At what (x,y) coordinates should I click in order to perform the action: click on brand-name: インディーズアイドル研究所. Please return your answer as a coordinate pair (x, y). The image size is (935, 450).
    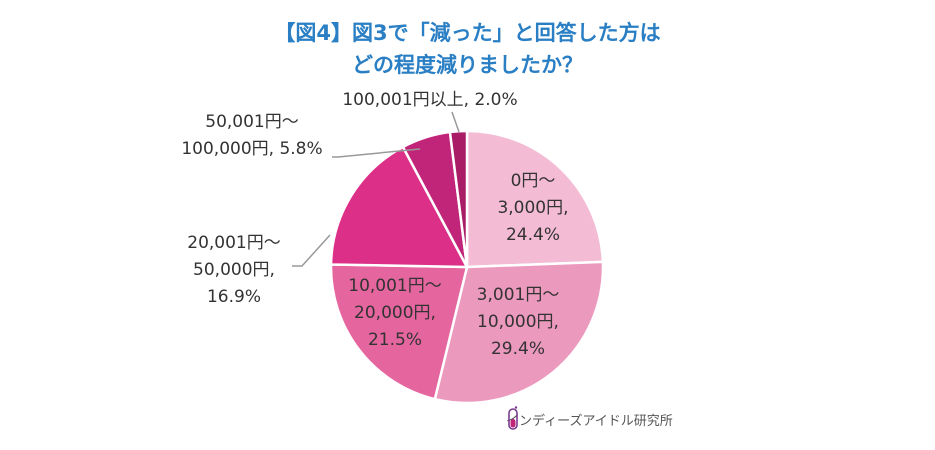
    Looking at the image, I should click on (589, 421).